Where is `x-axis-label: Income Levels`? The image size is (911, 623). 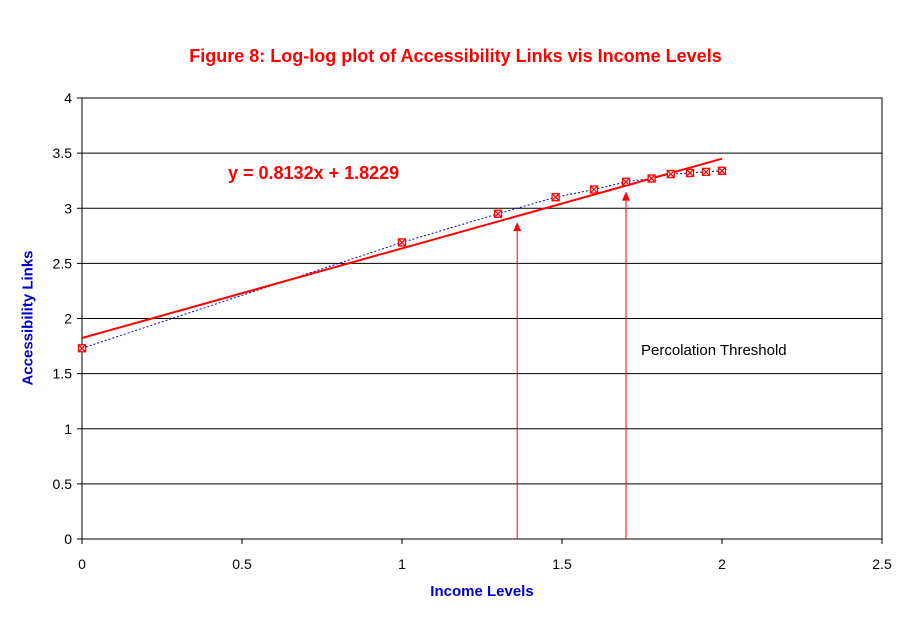 x-axis-label: Income Levels is located at coordinates (482, 591).